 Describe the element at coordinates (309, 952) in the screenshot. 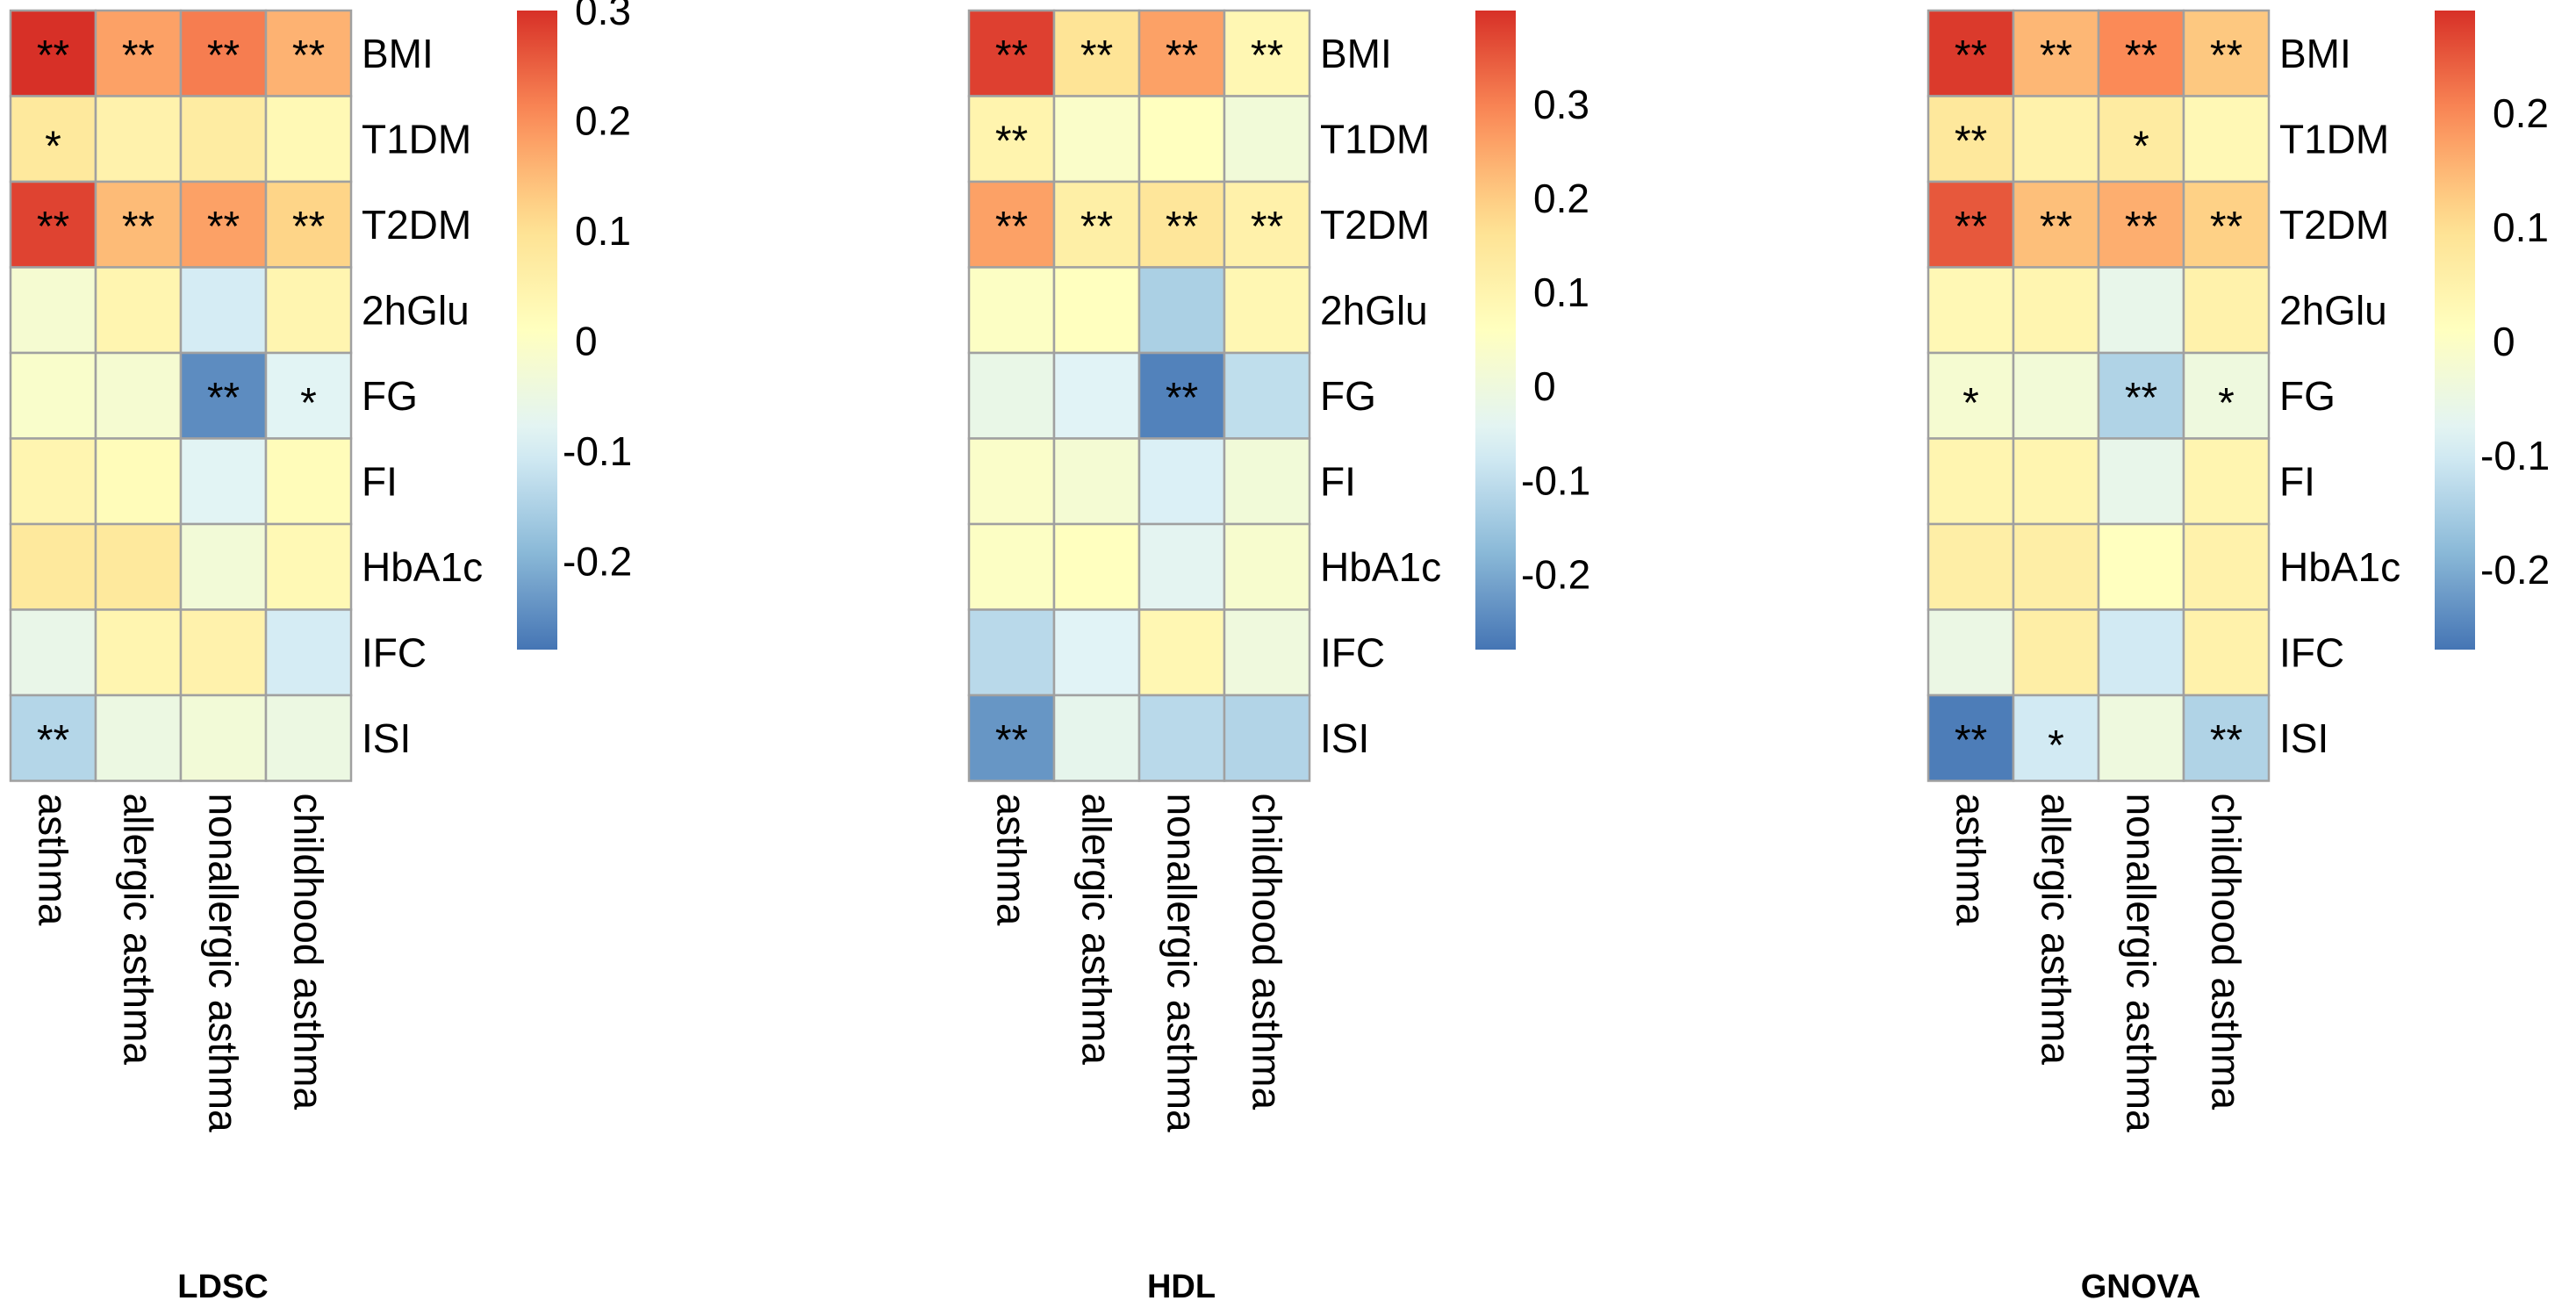

I see `column-label: childhood asthma` at that location.